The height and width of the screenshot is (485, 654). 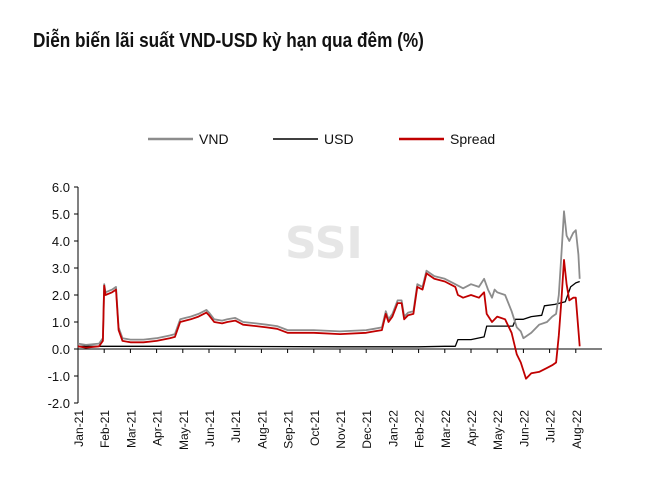 I want to click on legend-label-usd: USD, so click(x=339, y=139).